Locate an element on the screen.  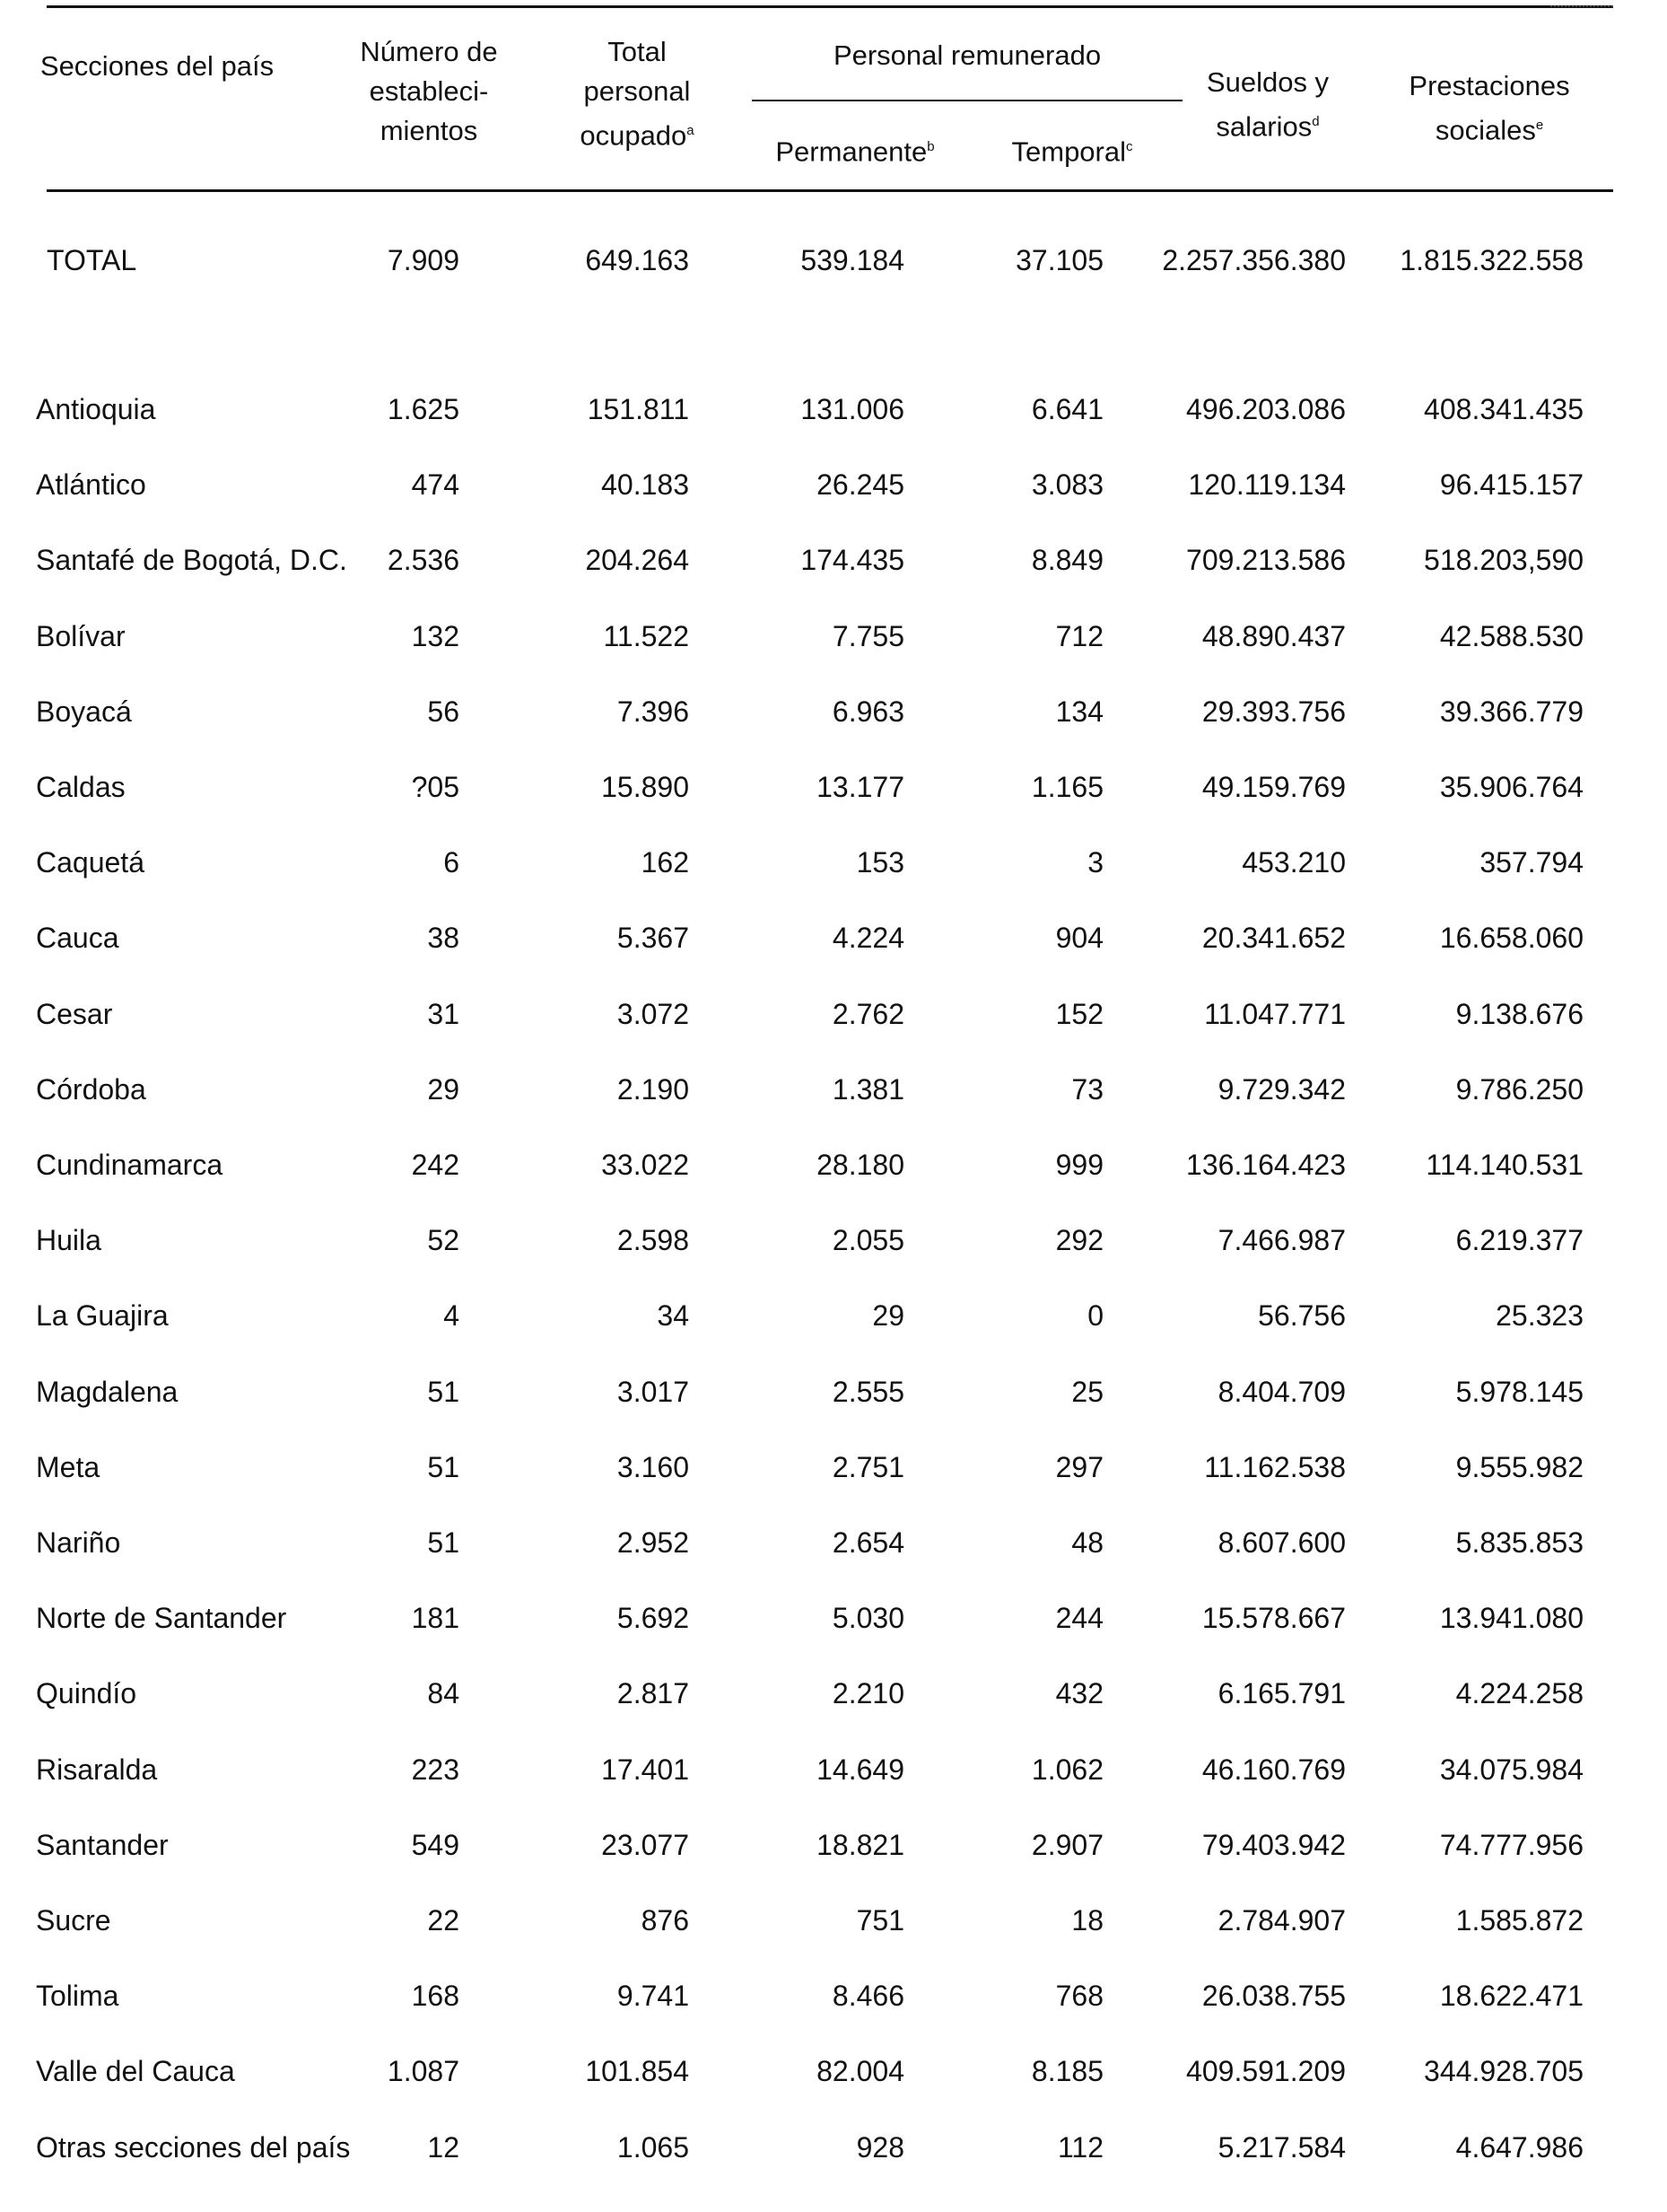
row-prestaciones: 34.075.984 is located at coordinates (1511, 1769).